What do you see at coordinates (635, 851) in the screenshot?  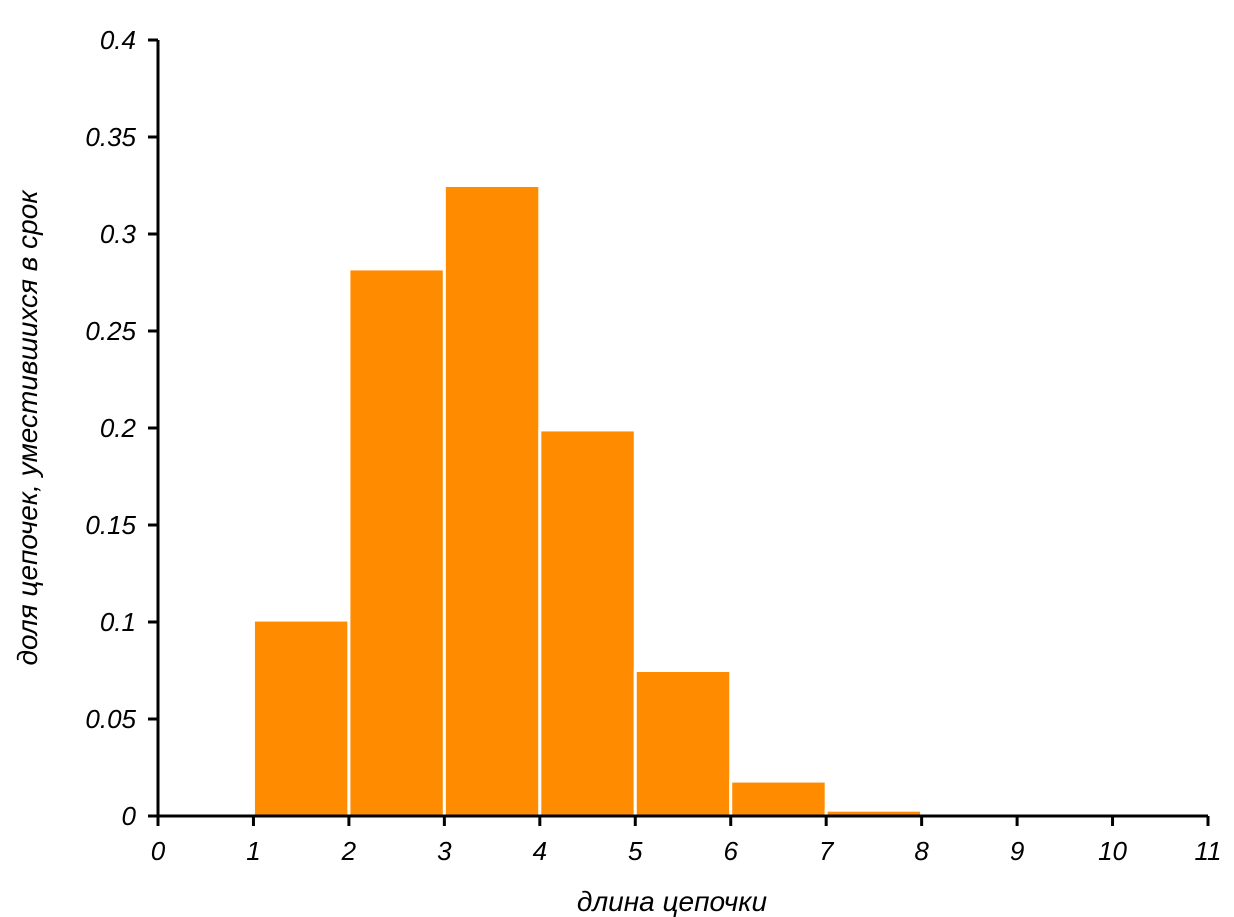 I see `x-tick-label: 5` at bounding box center [635, 851].